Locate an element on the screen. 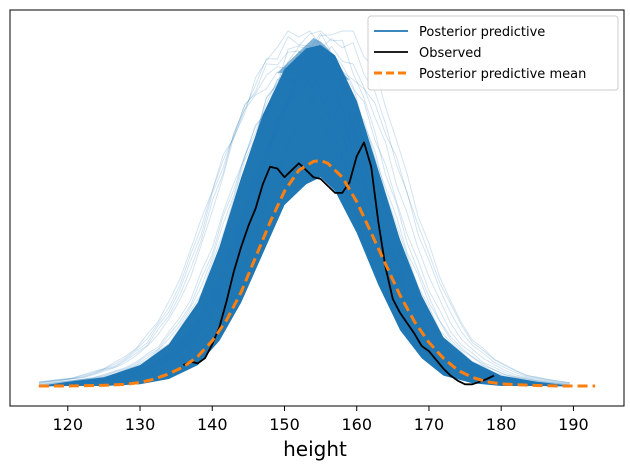 Image resolution: width=630 pixels, height=470 pixels. x-tick-label: 140 is located at coordinates (212, 424).